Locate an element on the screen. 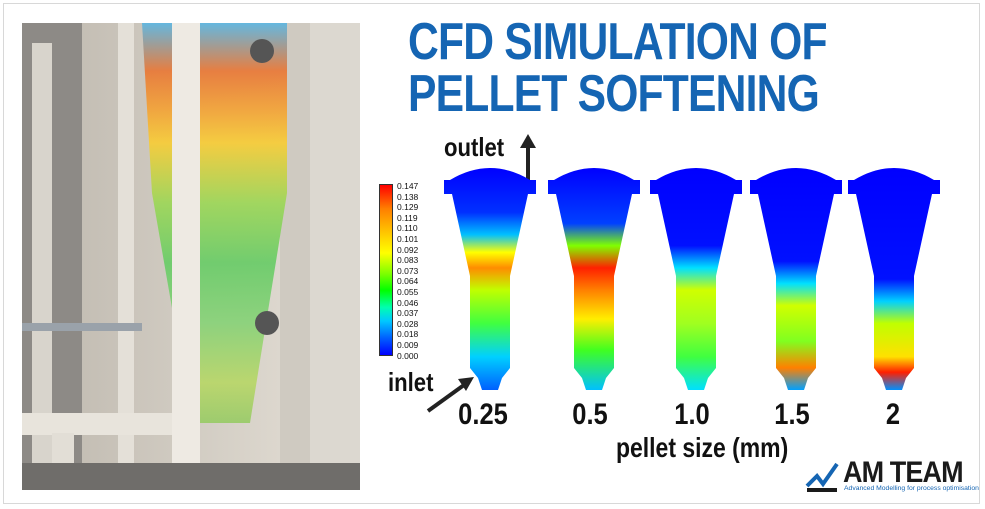 The width and height of the screenshot is (985, 509). colorbar-tick: 0.064 is located at coordinates (408, 281).